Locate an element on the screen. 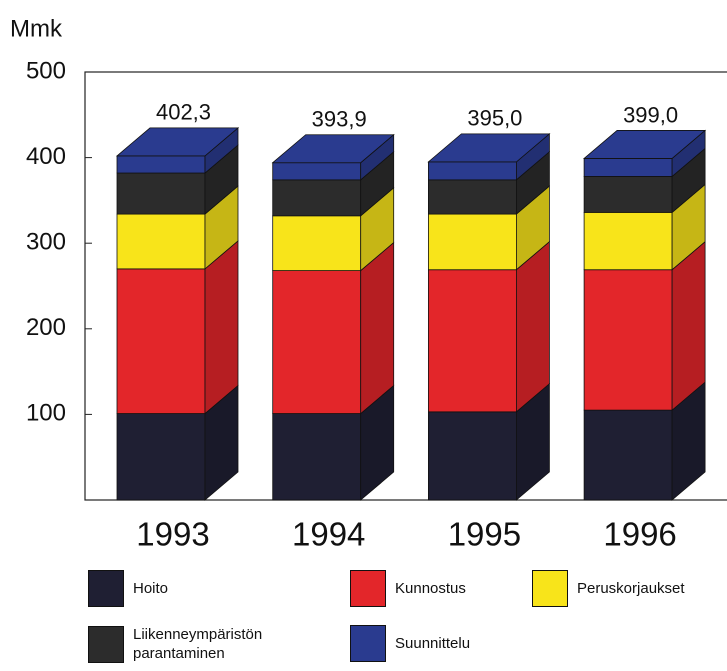 This screenshot has height=671, width=727. total-label: 395,0 is located at coordinates (494, 118).